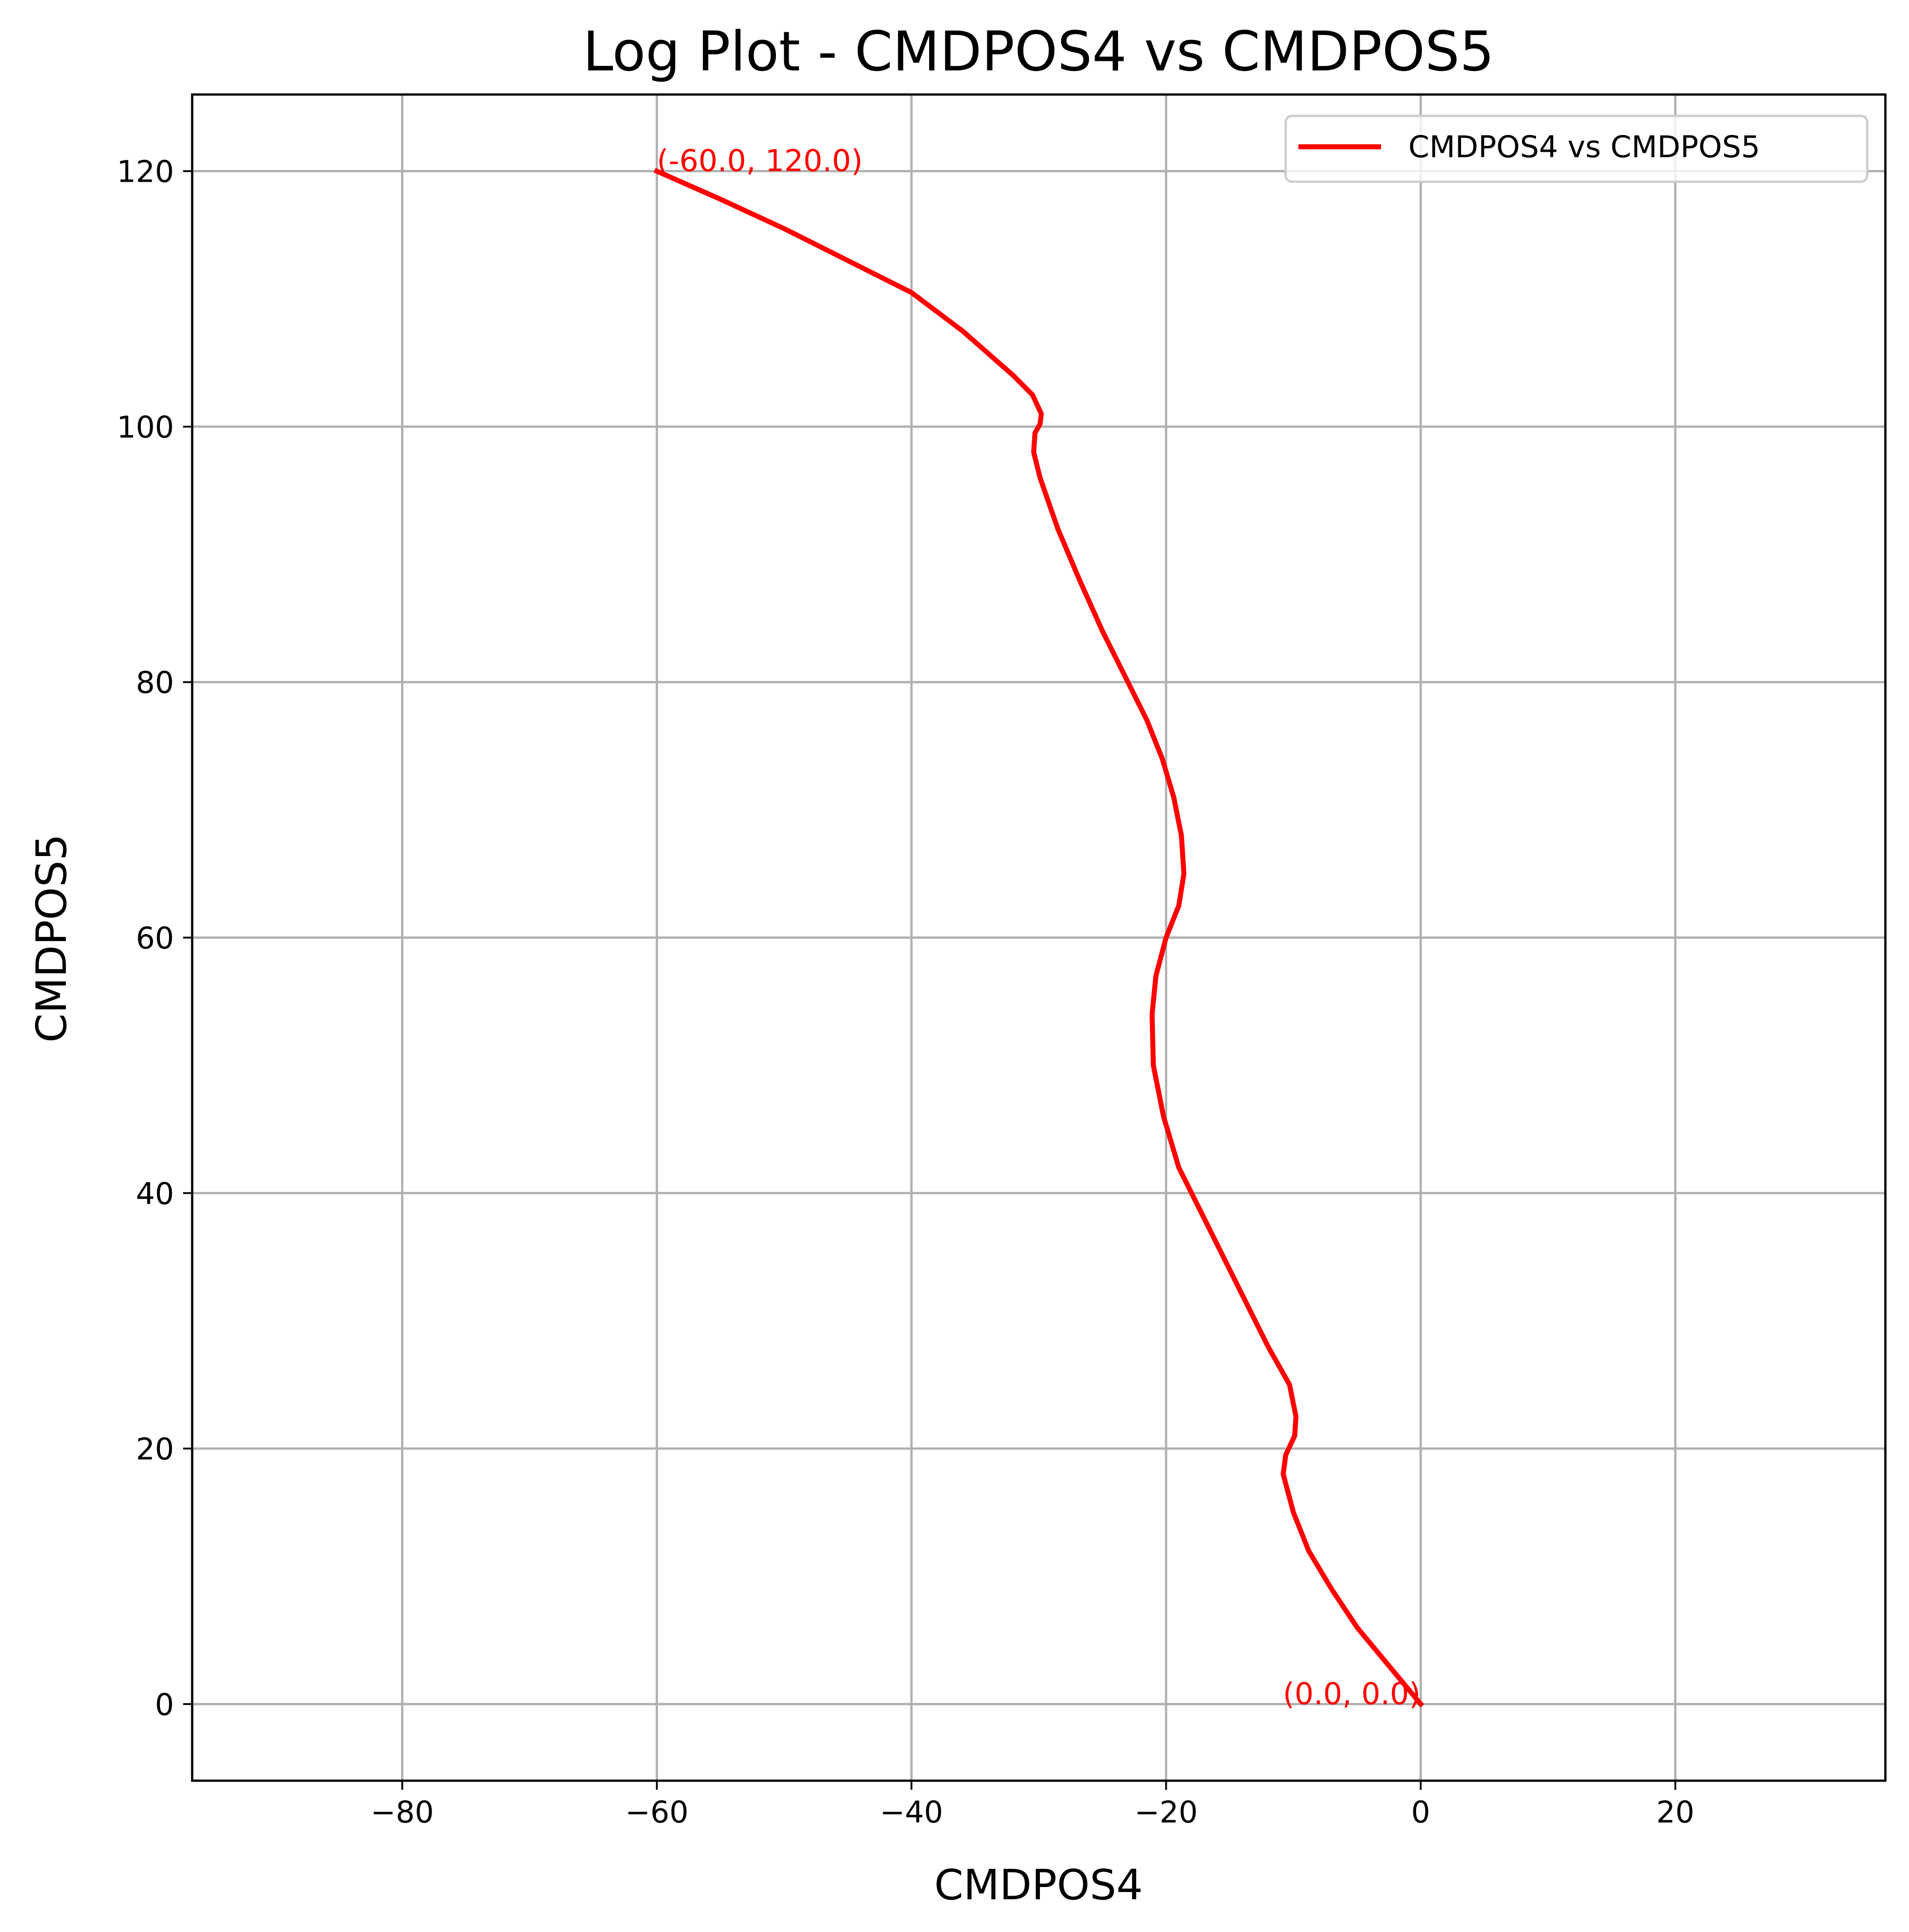 Image resolution: width=1909 pixels, height=1932 pixels. Describe the element at coordinates (155, 938) in the screenshot. I see `y-tick-label: 60` at that location.